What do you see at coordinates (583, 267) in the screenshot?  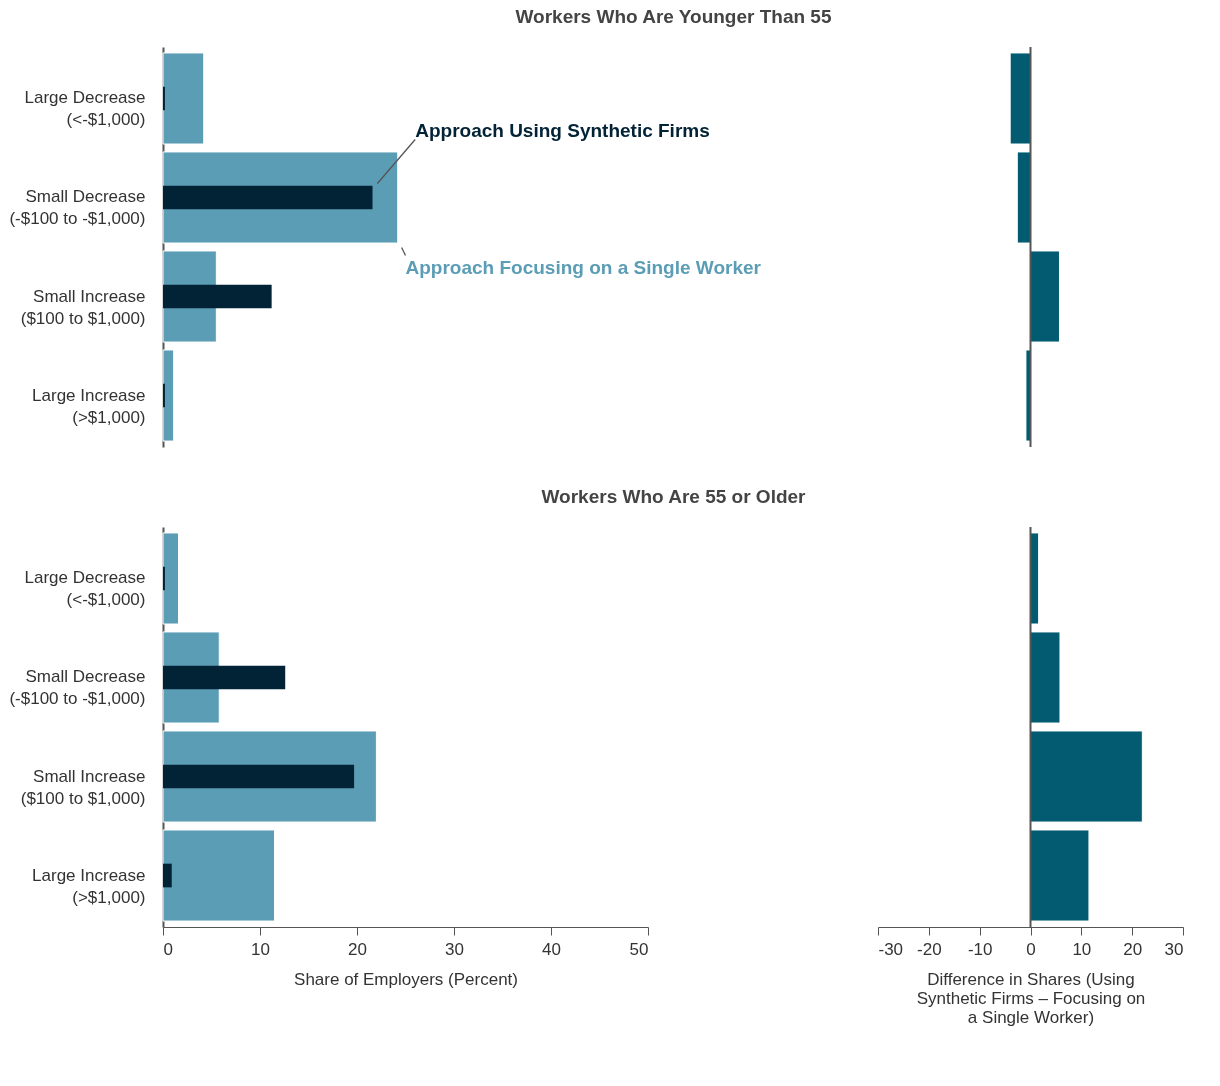 I see `series-label: Approach Focusing on a Single Worker` at bounding box center [583, 267].